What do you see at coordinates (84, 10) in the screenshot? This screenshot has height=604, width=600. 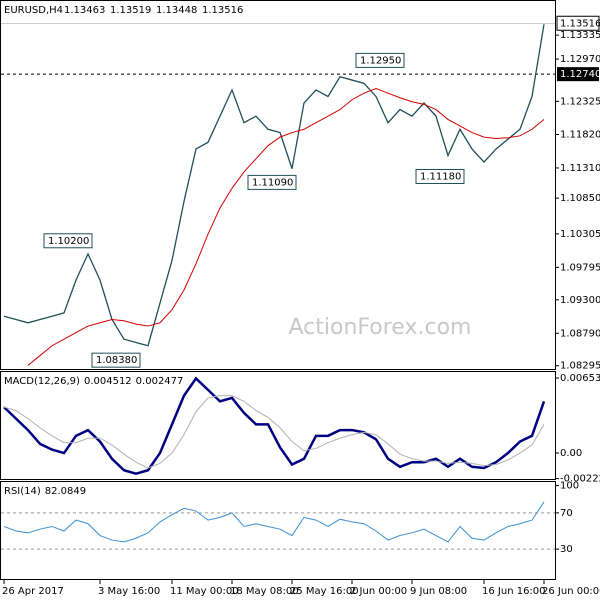 I see `ohlc-reading: 1.13463` at bounding box center [84, 10].